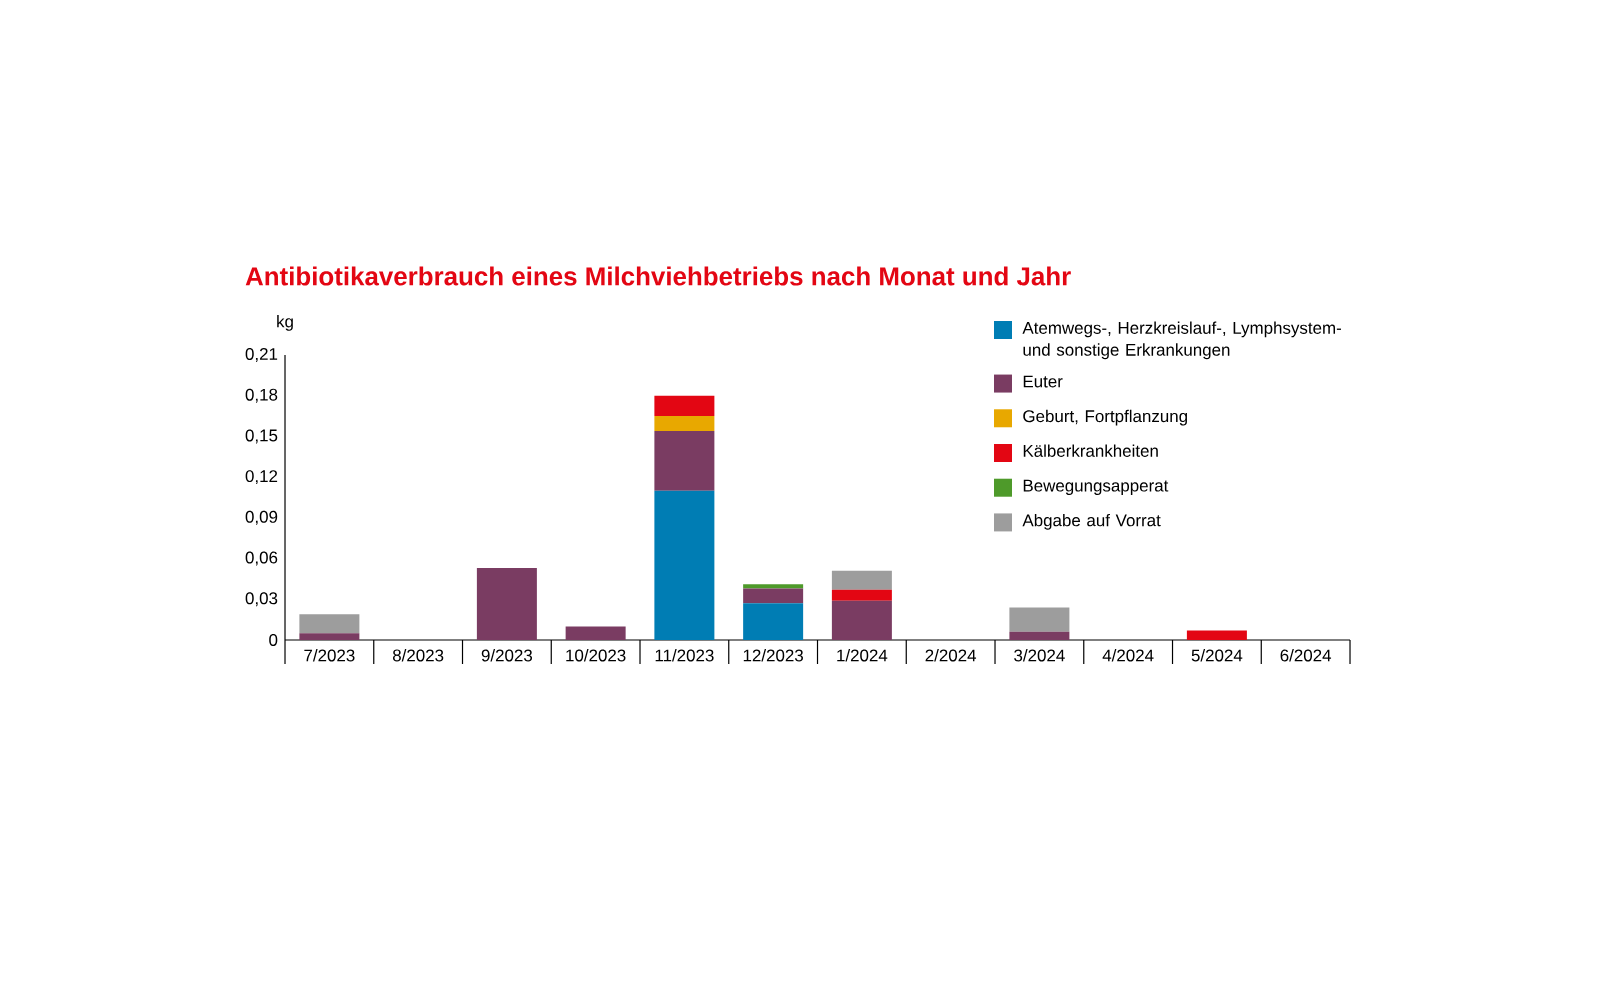  What do you see at coordinates (862, 655) in the screenshot?
I see `x-tick-label: 1/2024` at bounding box center [862, 655].